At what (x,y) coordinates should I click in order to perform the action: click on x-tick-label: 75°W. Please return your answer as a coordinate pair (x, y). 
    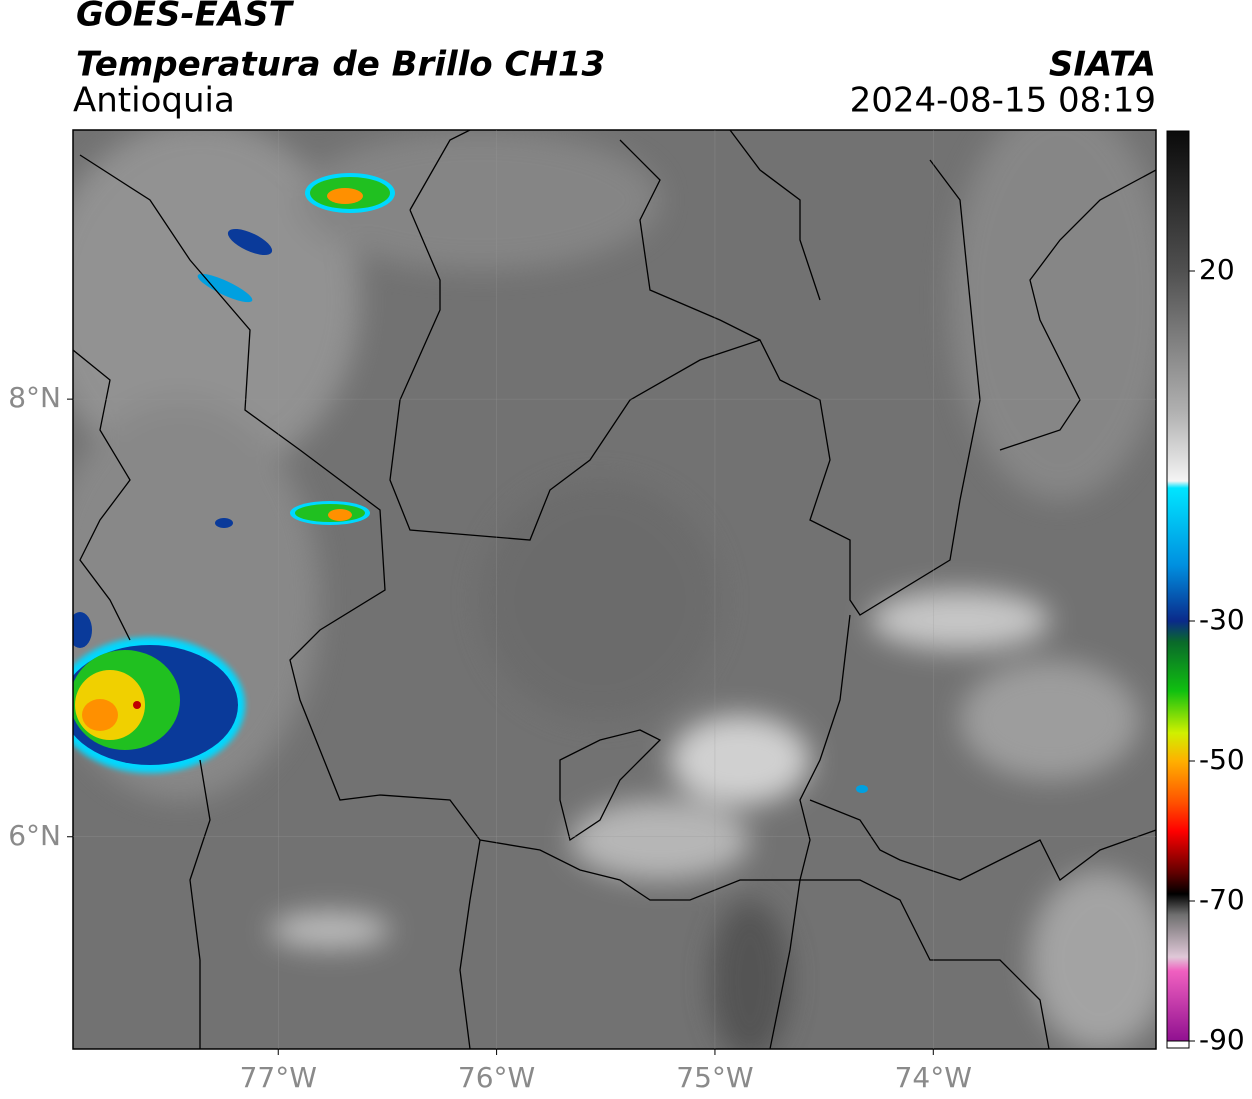
    Looking at the image, I should click on (714, 1077).